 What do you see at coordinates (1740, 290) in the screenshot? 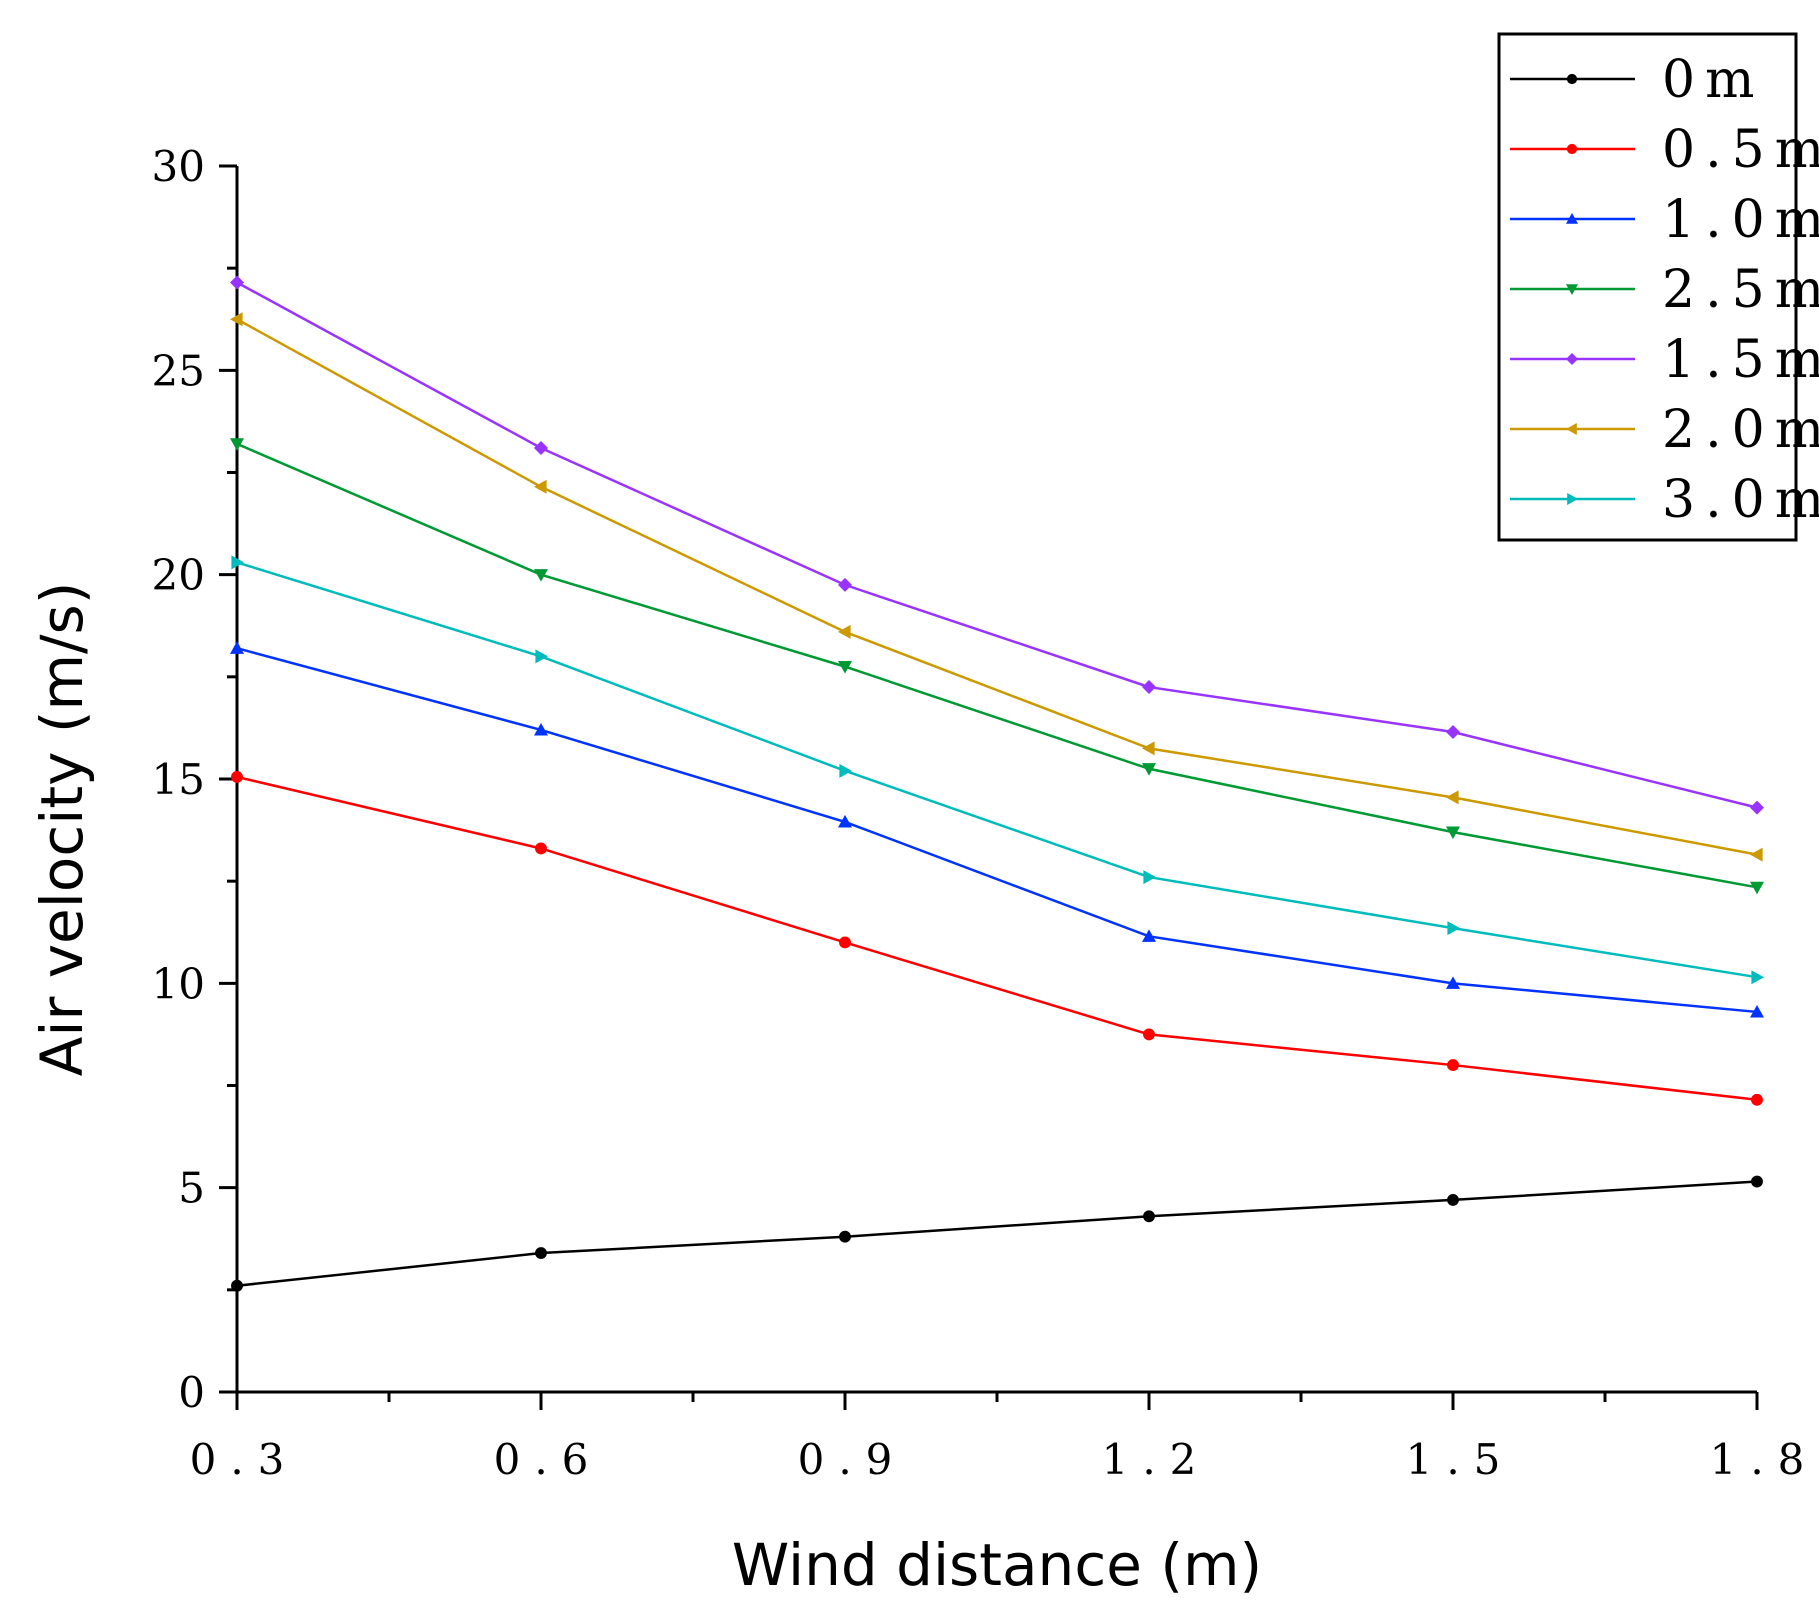
I see `legend-label: 2.5m` at bounding box center [1740, 290].